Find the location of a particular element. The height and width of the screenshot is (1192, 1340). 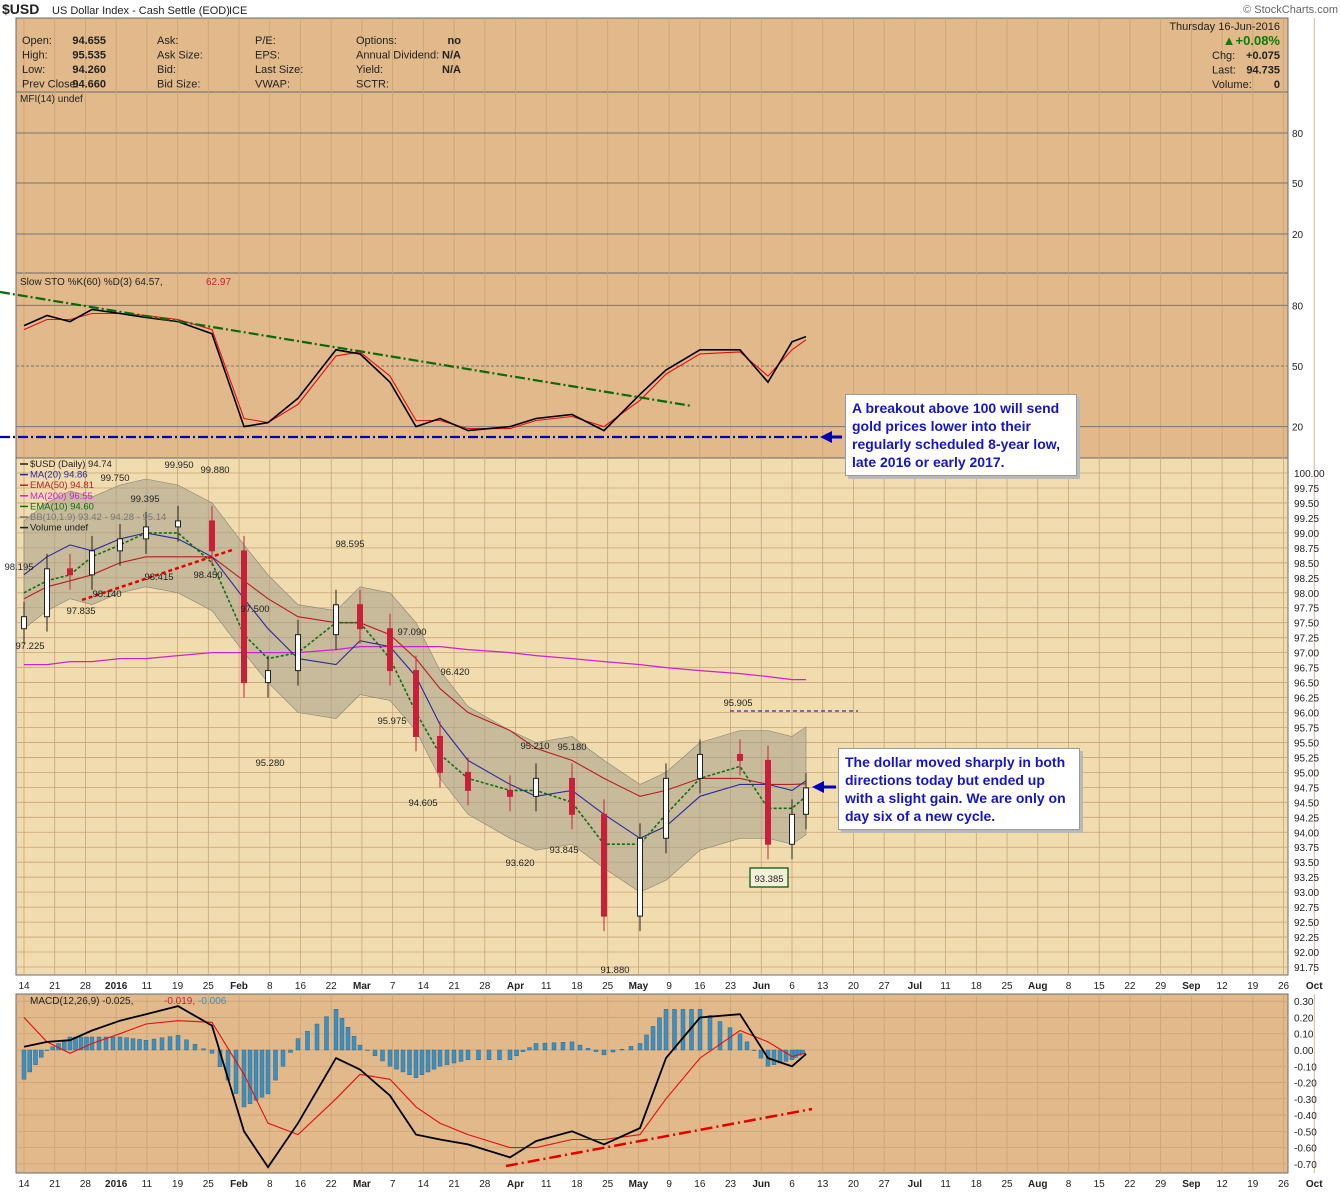

price-tick: 95.00 is located at coordinates (1306, 773).